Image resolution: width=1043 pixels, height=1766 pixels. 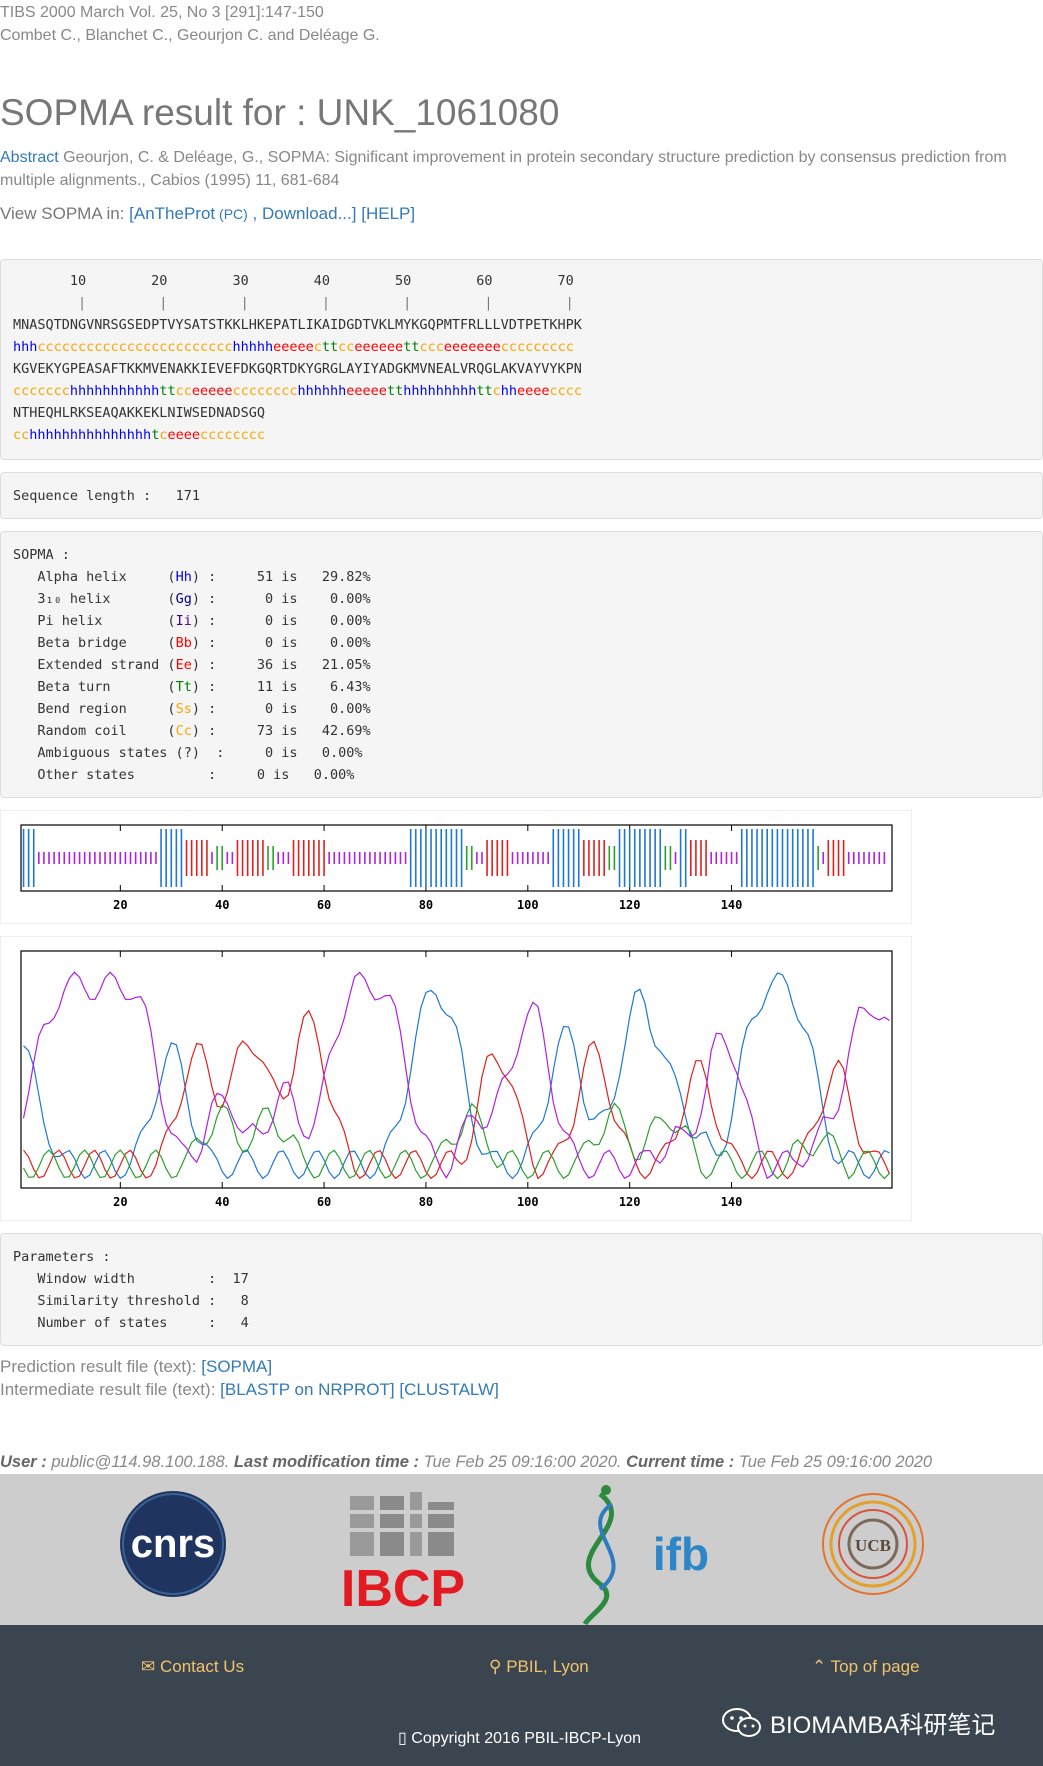 I want to click on location-link: ⚲ PBIL, Lyon, so click(x=539, y=1667).